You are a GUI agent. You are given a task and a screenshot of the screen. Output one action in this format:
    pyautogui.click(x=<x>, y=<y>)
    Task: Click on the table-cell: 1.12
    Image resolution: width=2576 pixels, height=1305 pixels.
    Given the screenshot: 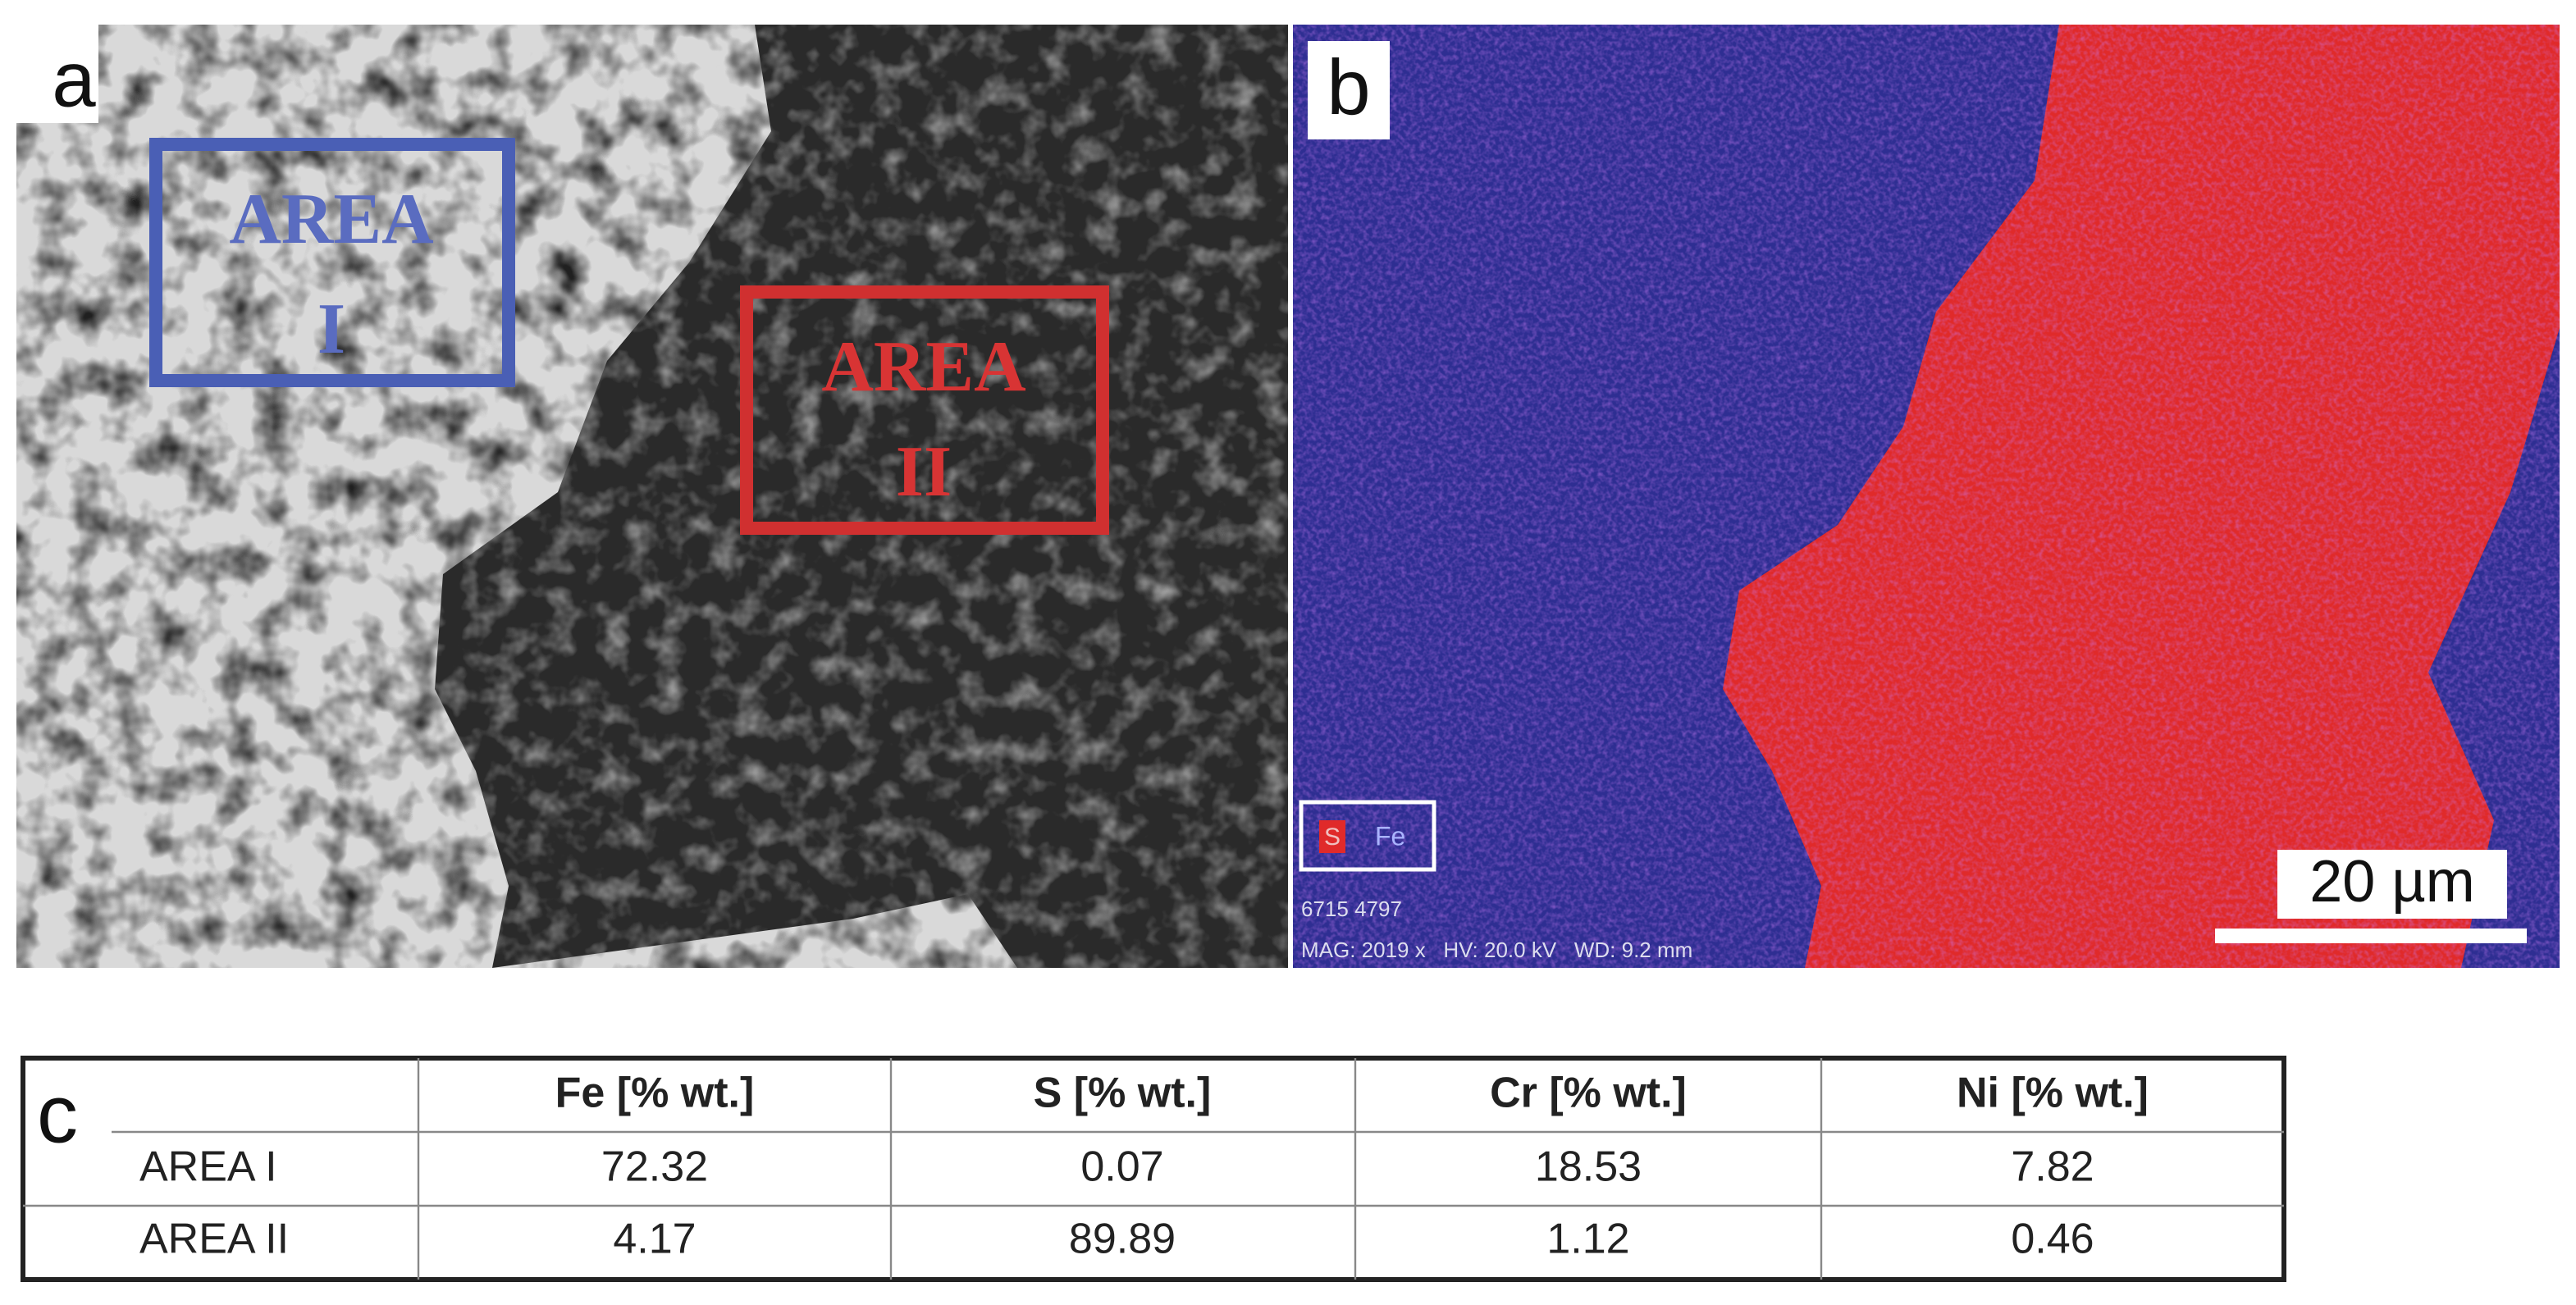 What is the action you would take?
    pyautogui.click(x=1588, y=1239)
    